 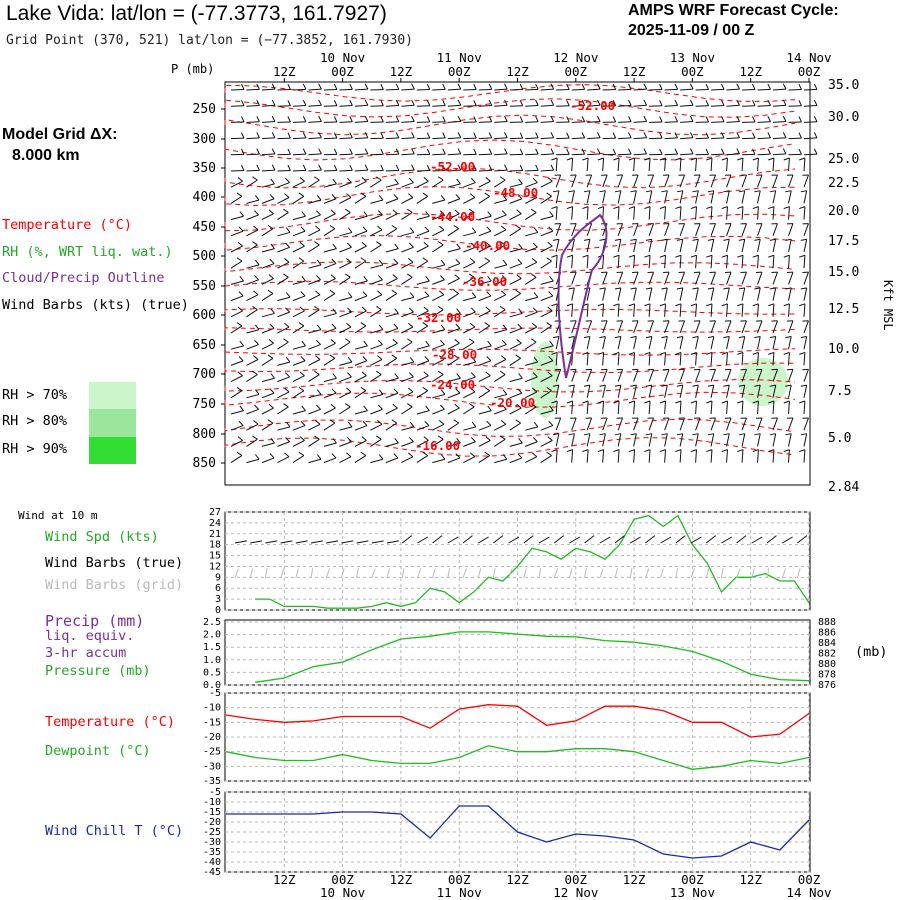 What do you see at coordinates (680, 539) in the screenshot?
I see `surface-wind-barb` at bounding box center [680, 539].